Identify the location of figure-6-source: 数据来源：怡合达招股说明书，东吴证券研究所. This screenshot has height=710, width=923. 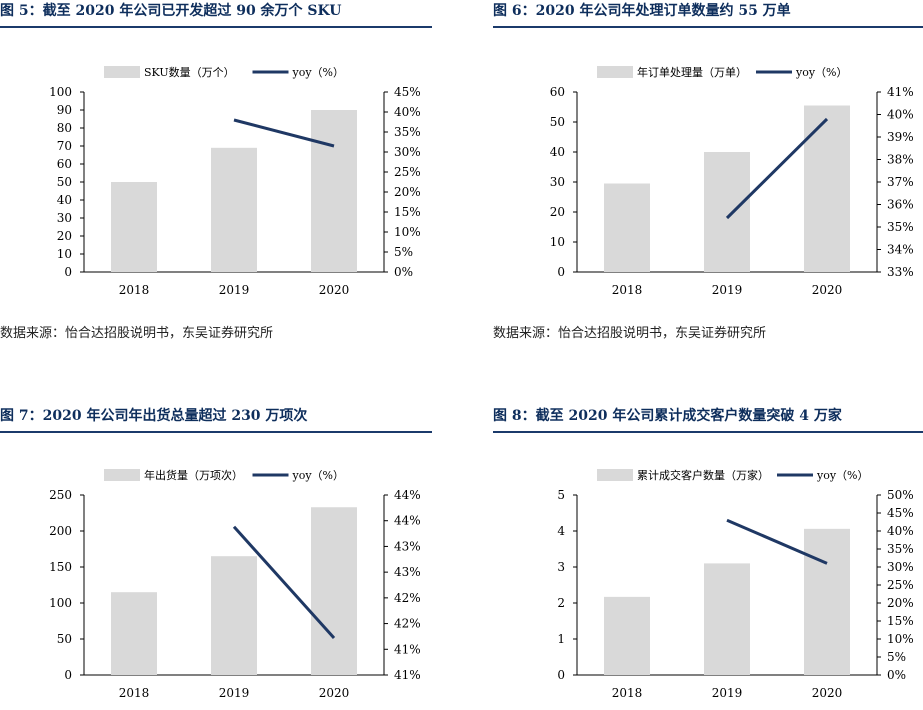
(630, 333).